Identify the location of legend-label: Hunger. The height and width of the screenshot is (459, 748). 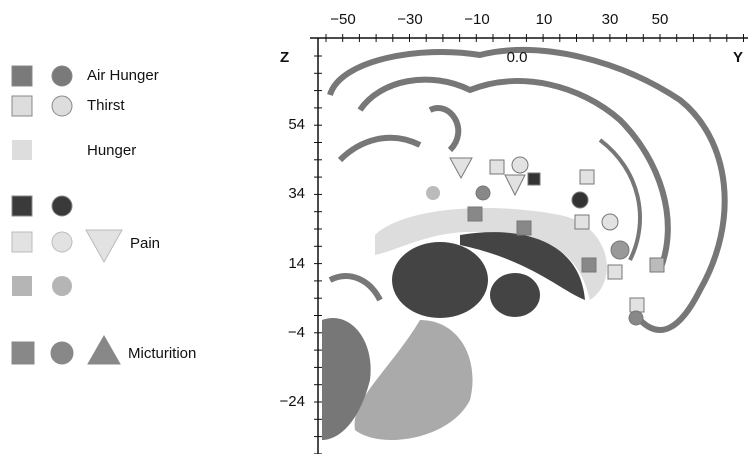
(111, 150).